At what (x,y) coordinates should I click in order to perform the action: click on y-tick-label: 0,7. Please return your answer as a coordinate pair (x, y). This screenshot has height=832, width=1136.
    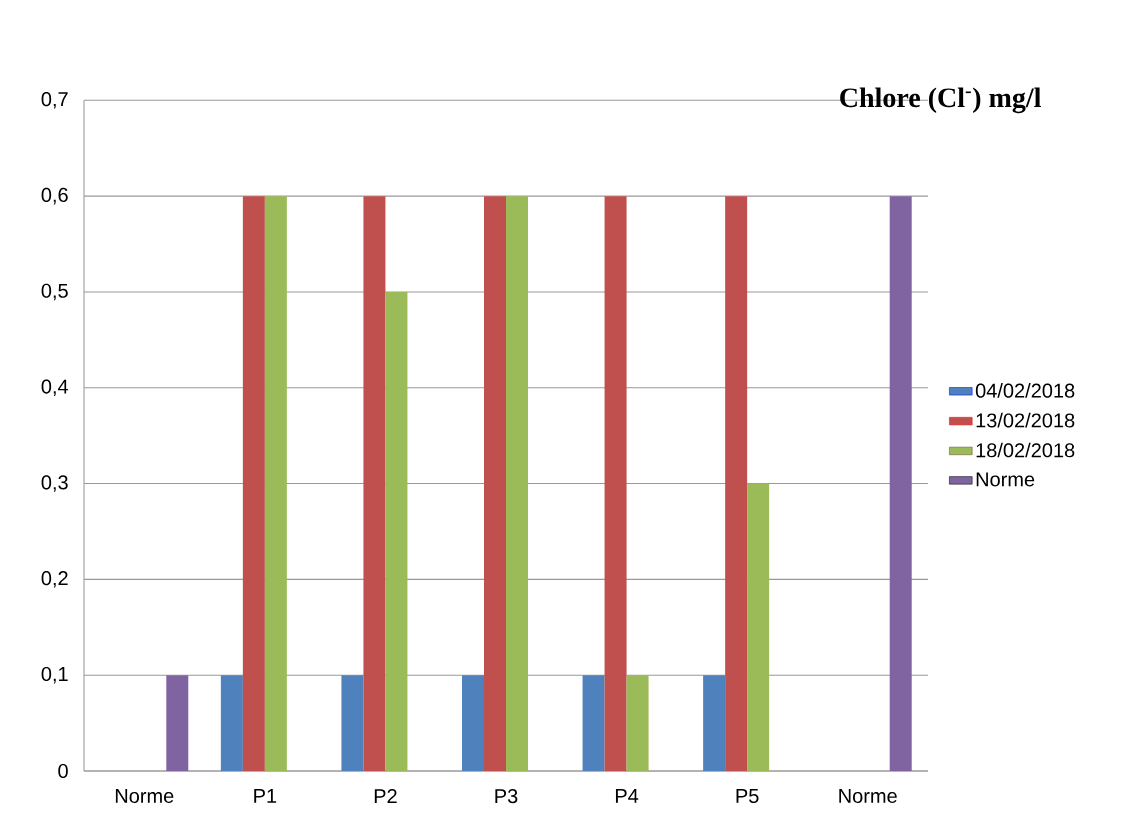
    Looking at the image, I should click on (54, 100).